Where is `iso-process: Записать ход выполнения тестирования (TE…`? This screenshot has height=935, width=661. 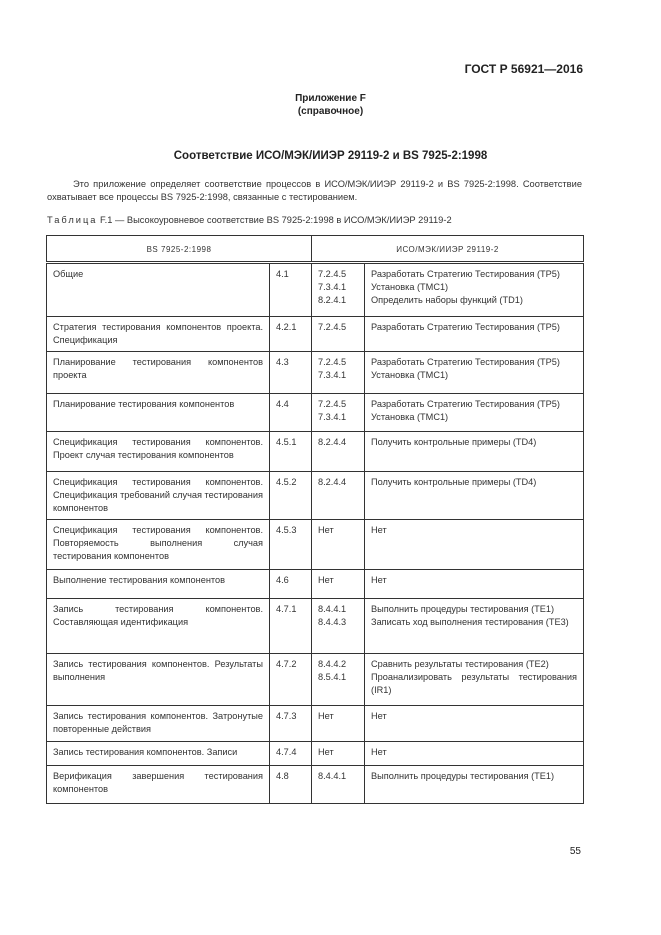 iso-process: Записать ход выполнения тестирования (TE… is located at coordinates (470, 622).